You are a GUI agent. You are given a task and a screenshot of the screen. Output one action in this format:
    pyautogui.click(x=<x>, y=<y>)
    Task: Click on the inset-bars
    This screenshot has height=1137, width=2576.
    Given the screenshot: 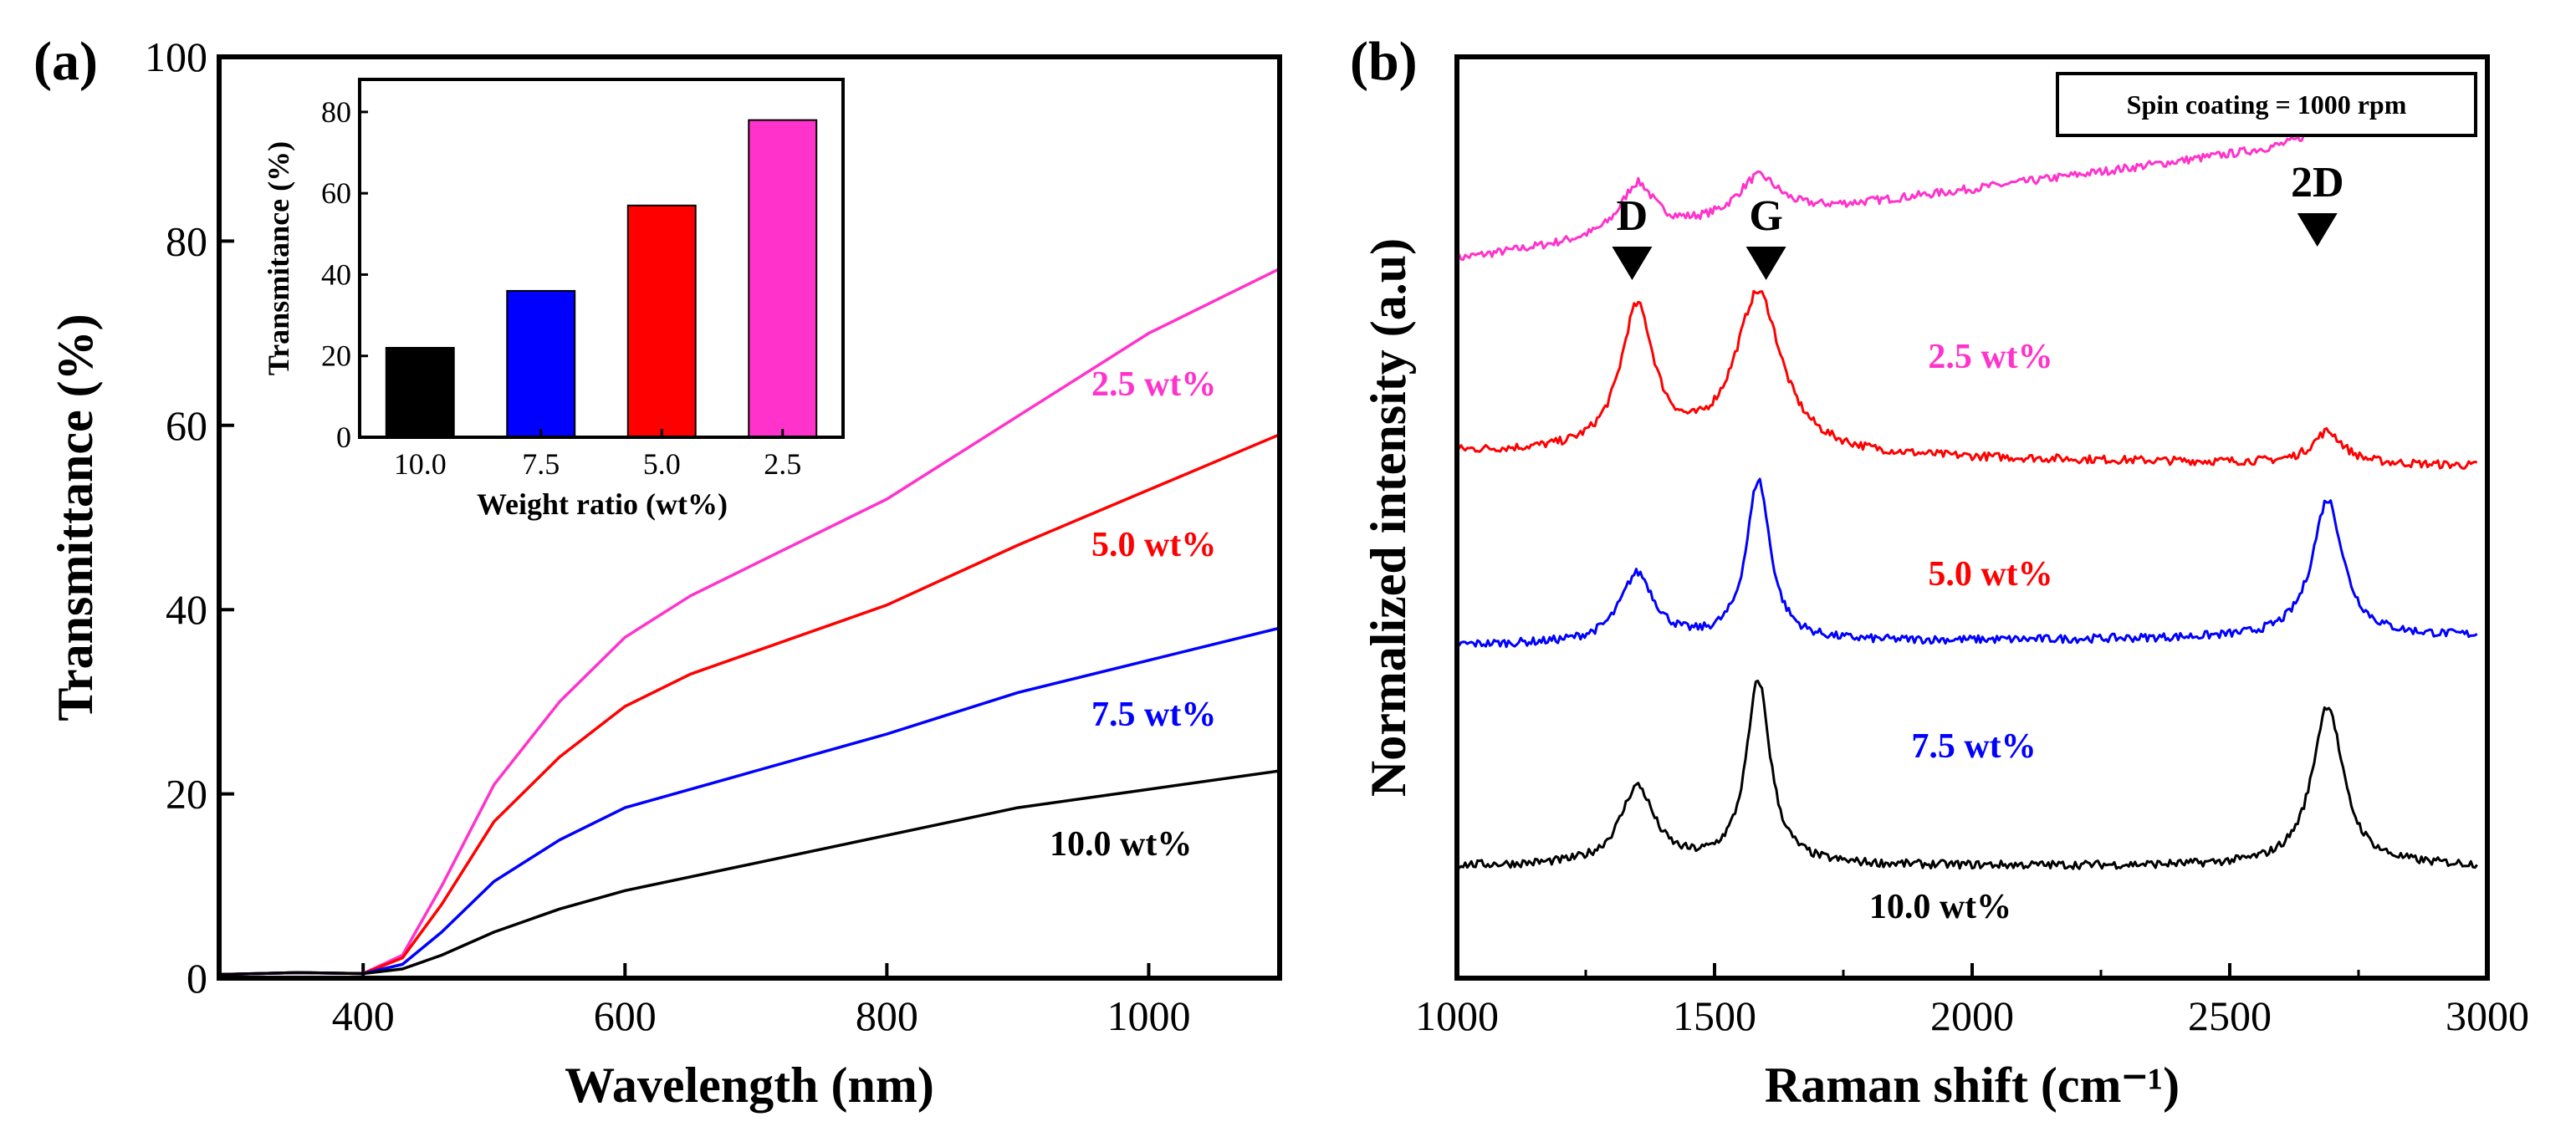 What is the action you would take?
    pyautogui.click(x=601, y=279)
    